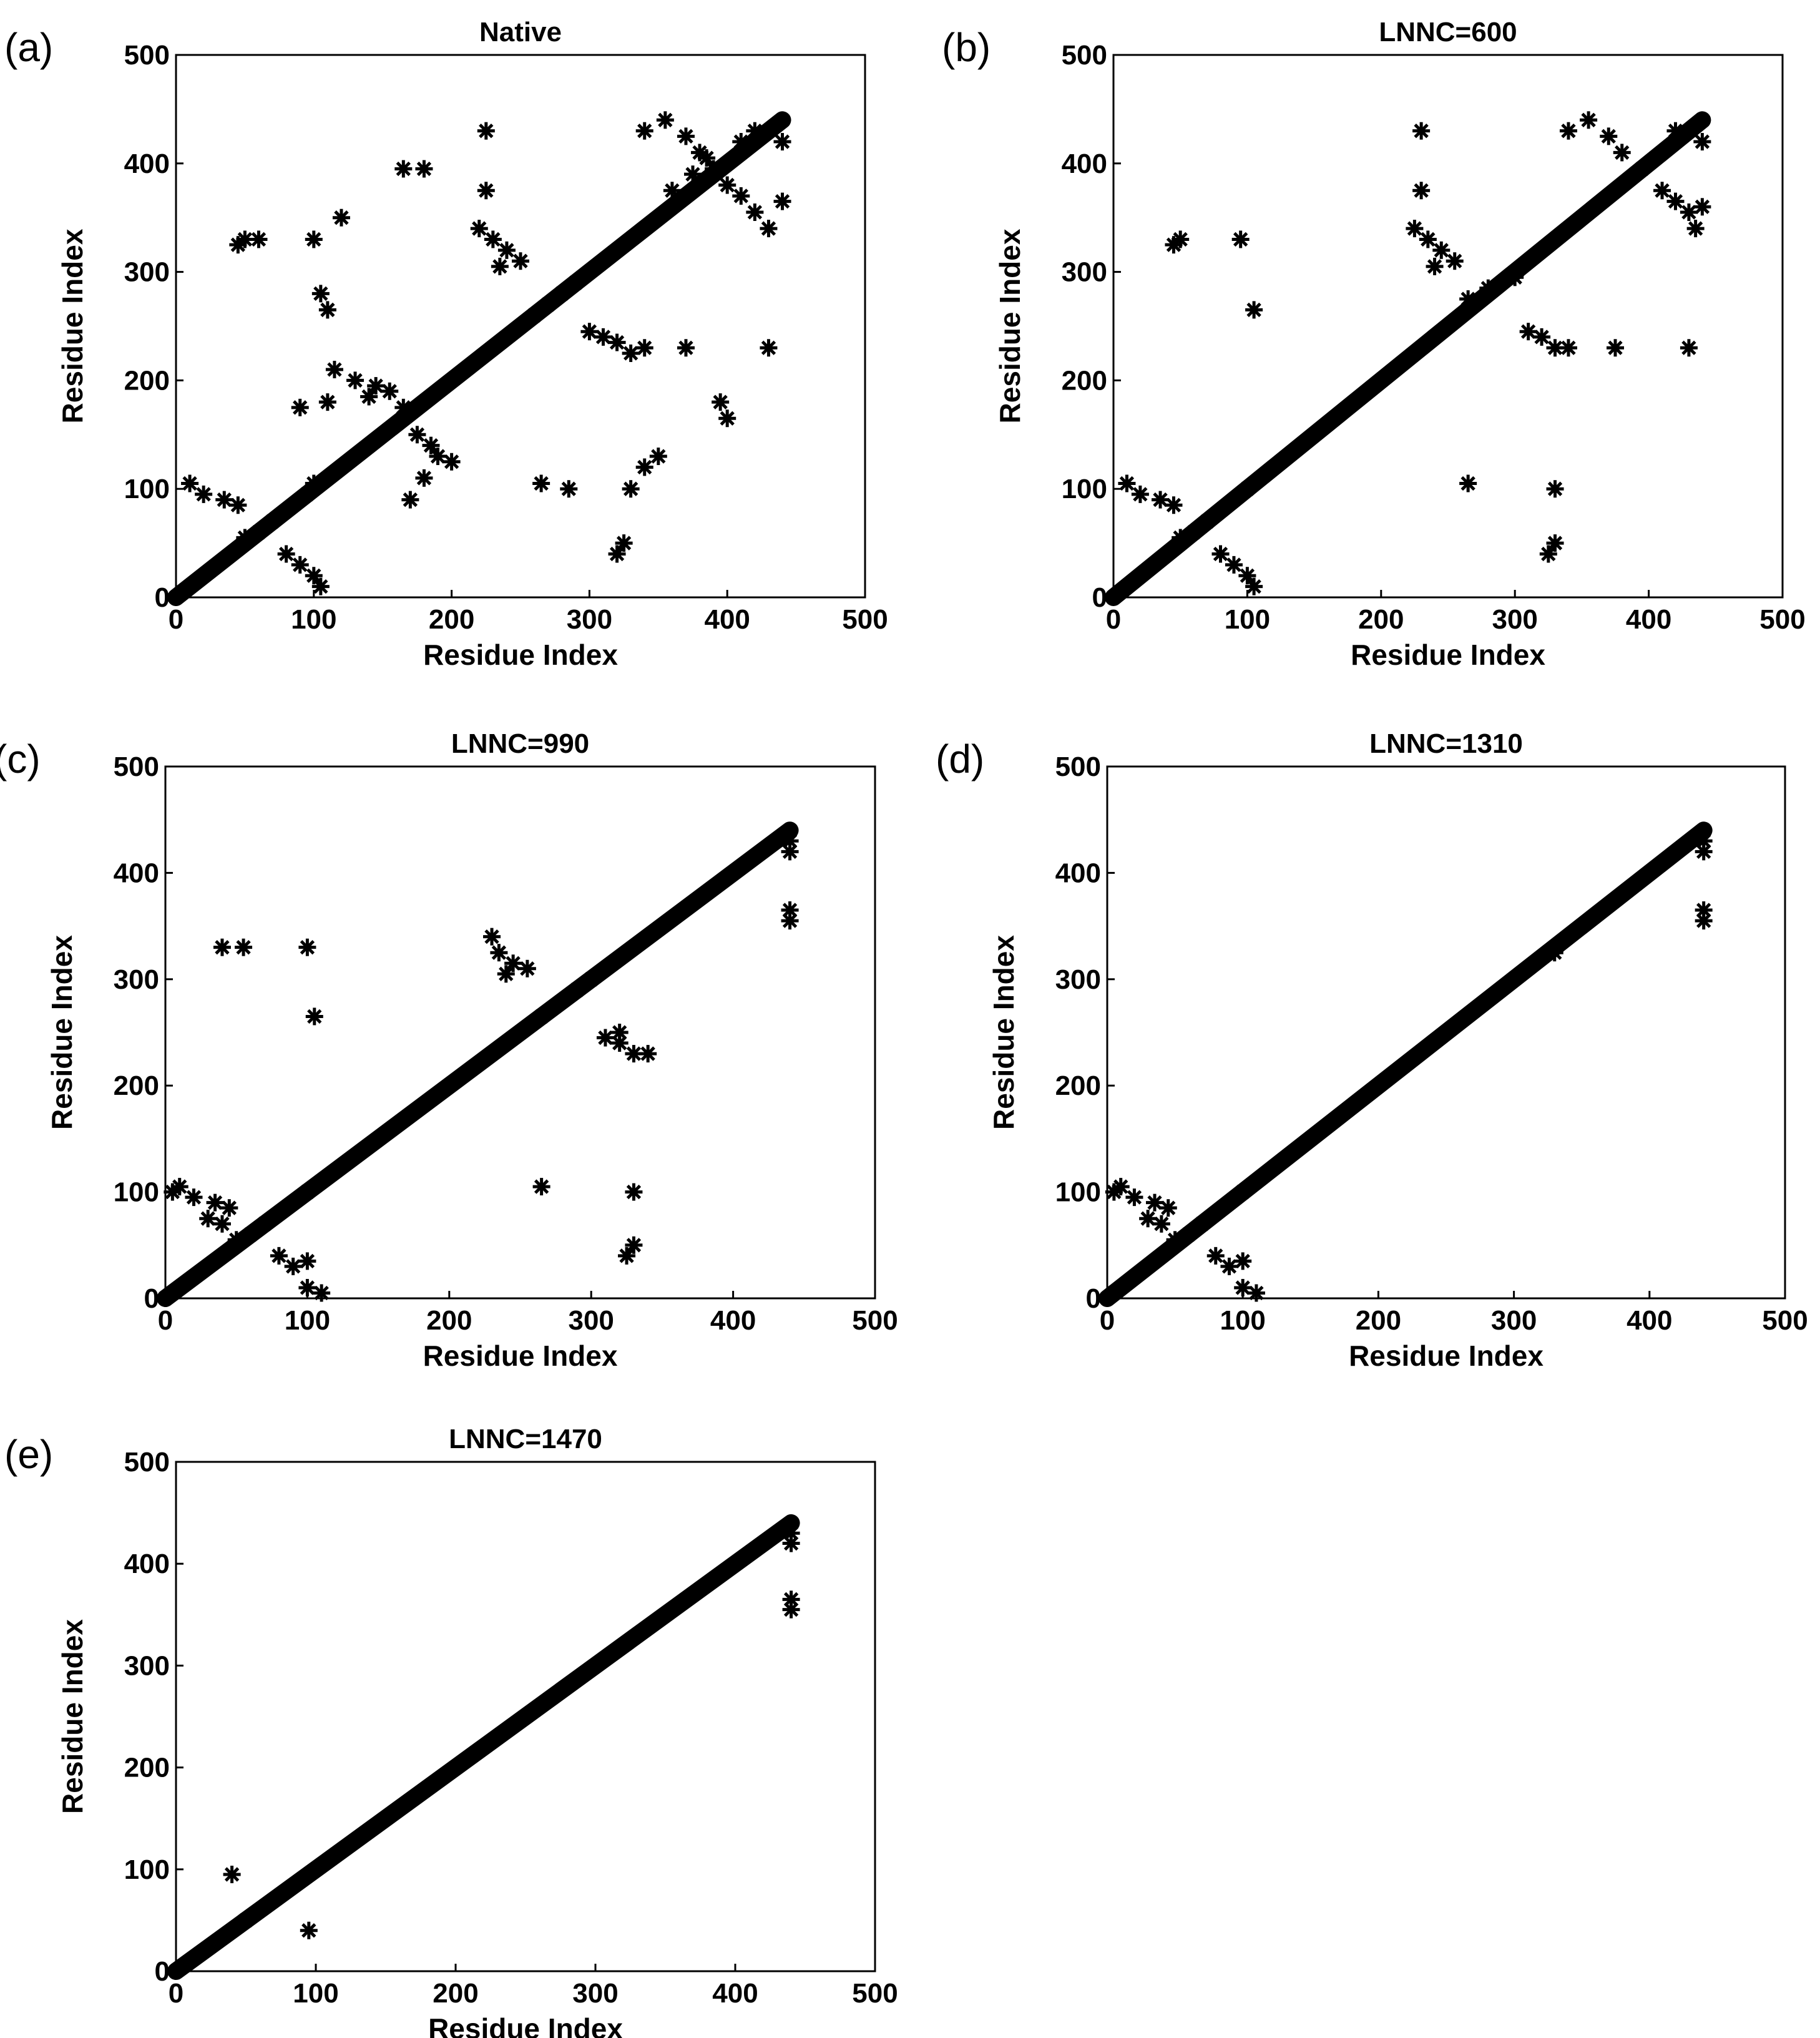  Describe the element at coordinates (20, 759) in the screenshot. I see `panel-letter: (c)` at that location.